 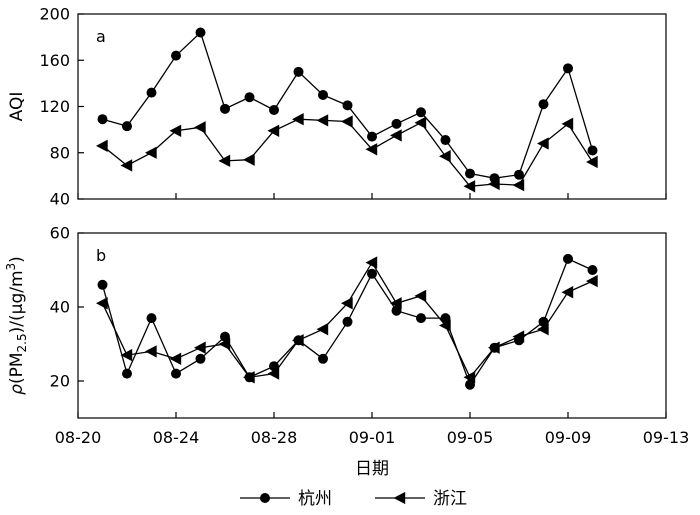 I want to click on y-axis-title-a: AQI, so click(x=17, y=107).